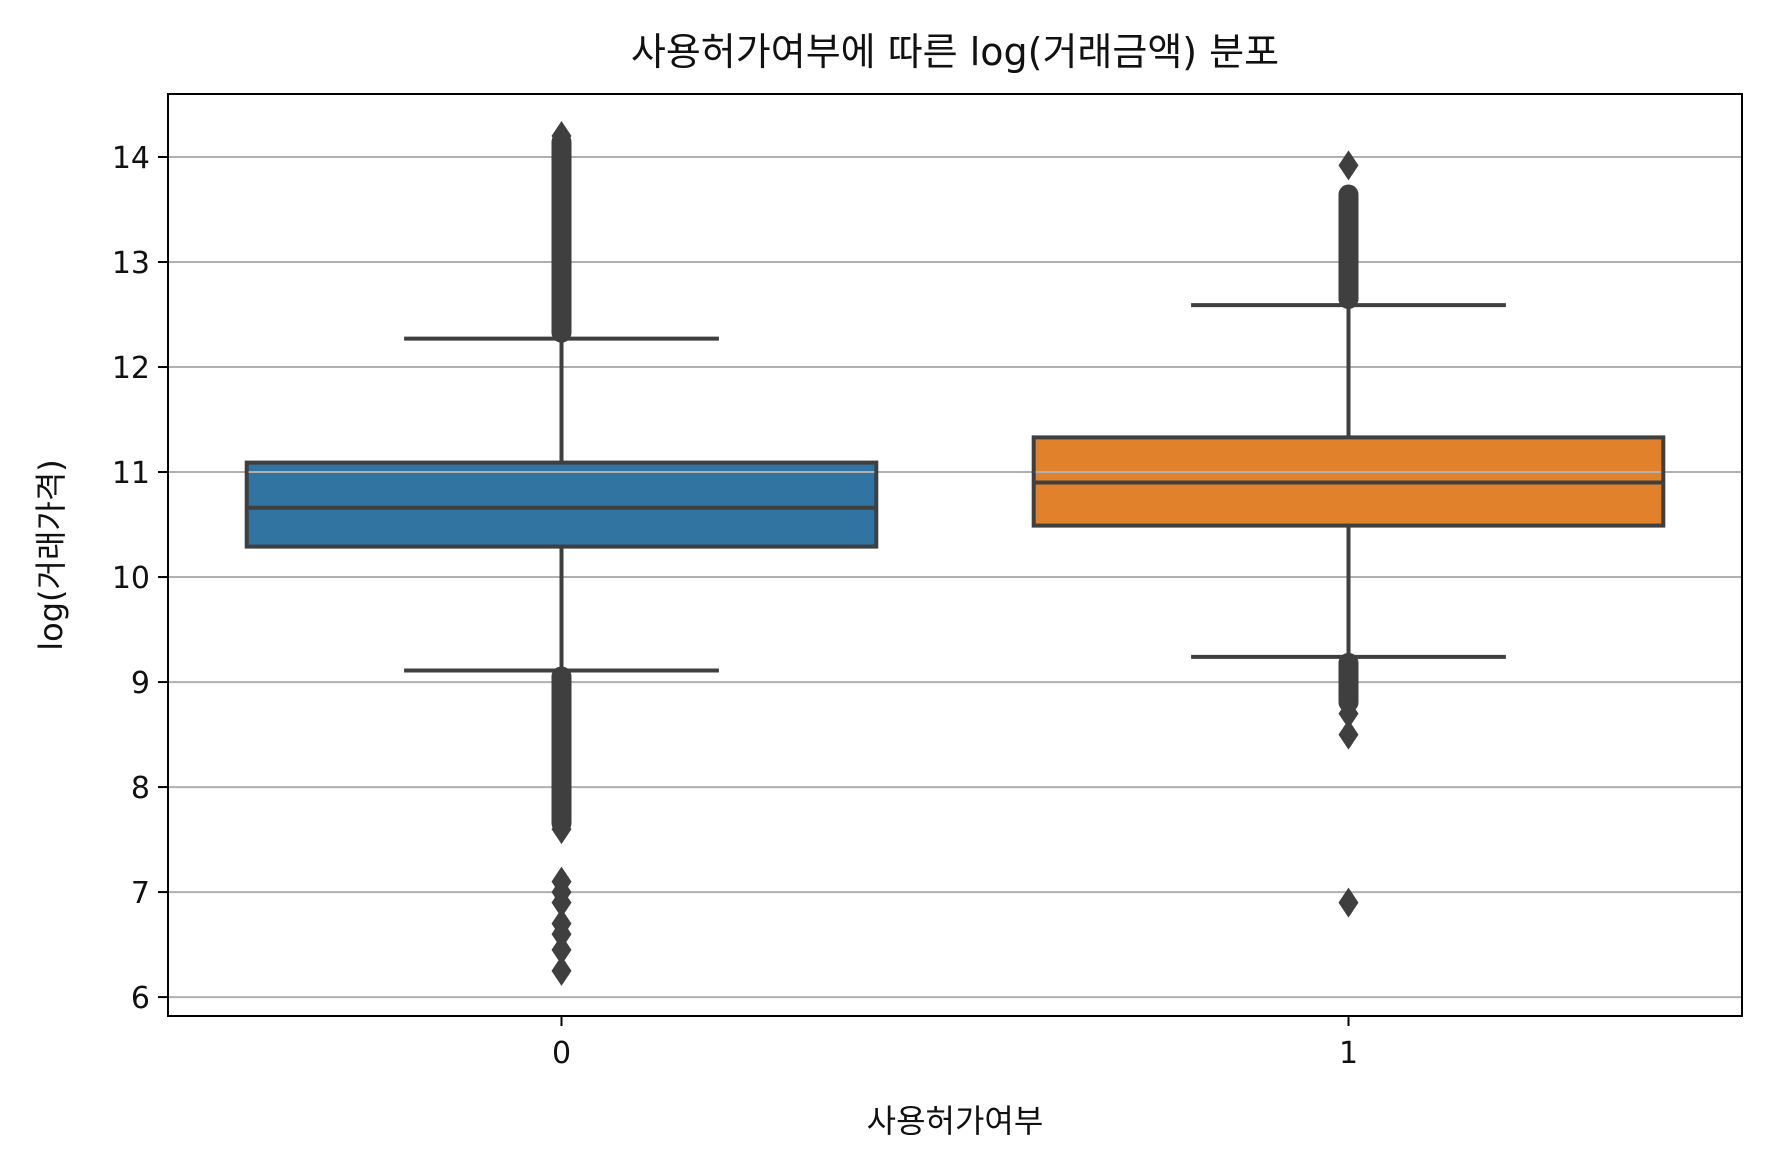 This screenshot has width=1768, height=1169. I want to click on x-axis-label: 사용허가여부, so click(955, 1121).